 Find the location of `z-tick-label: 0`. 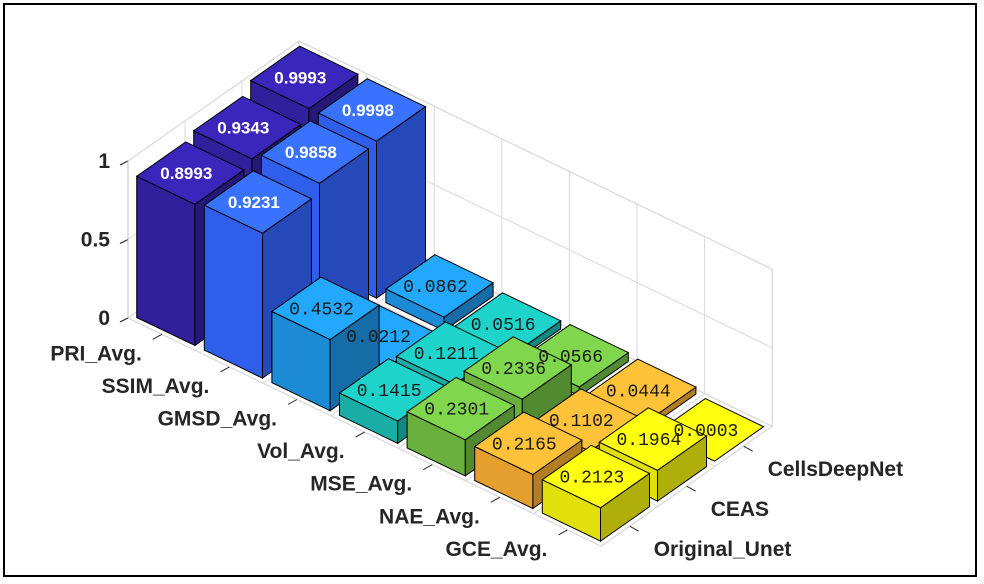

z-tick-label: 0 is located at coordinates (104, 318).